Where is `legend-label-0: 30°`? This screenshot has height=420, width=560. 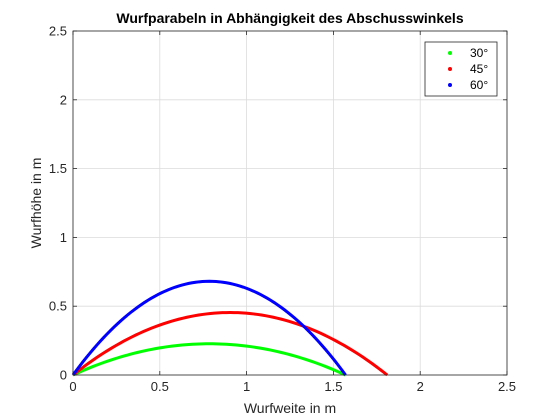
legend-label-0: 30° is located at coordinates (479, 53).